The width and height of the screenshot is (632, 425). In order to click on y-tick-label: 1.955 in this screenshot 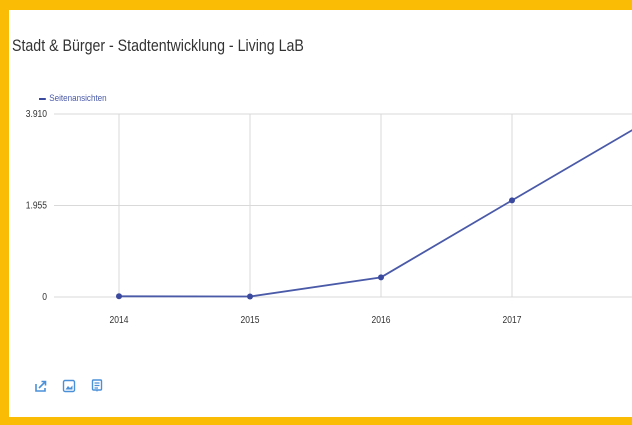, I will do `click(36, 205)`.